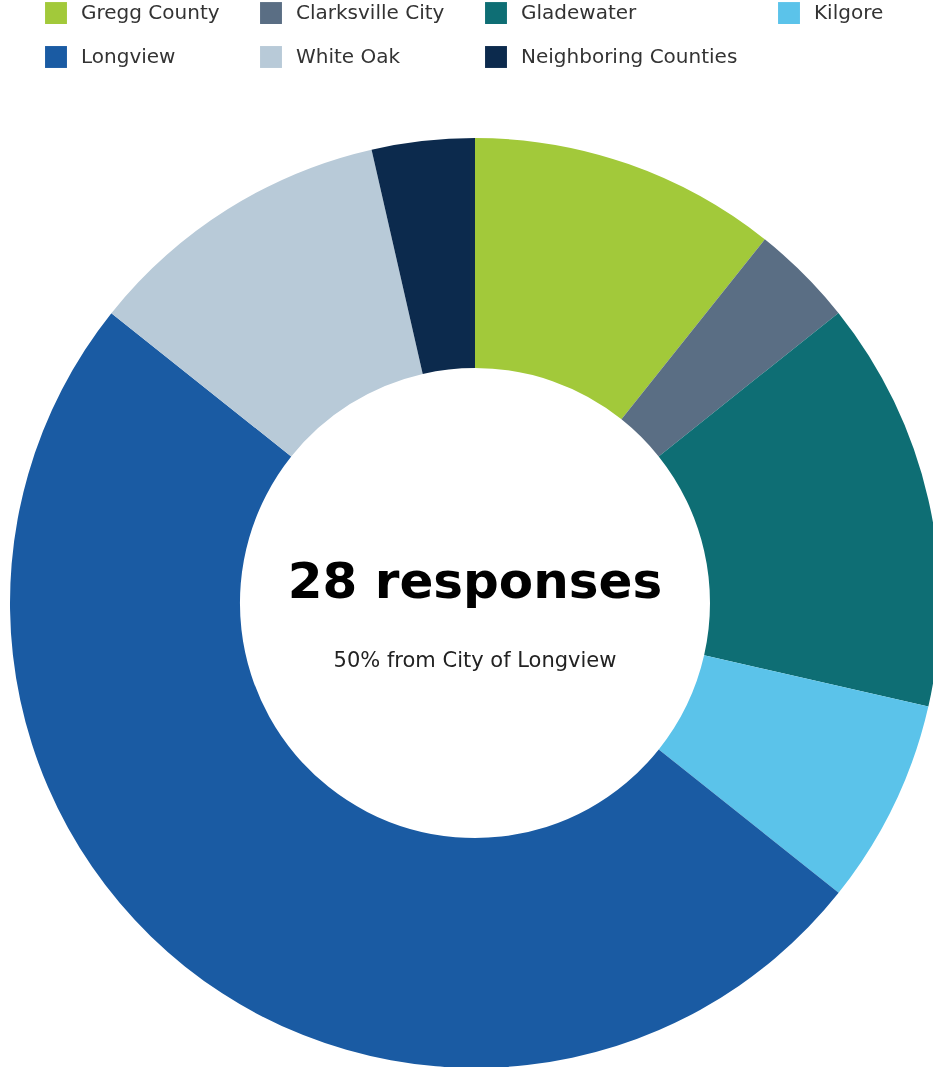 This screenshot has width=933, height=1067. What do you see at coordinates (475, 581) in the screenshot?
I see `text: 28 responses` at bounding box center [475, 581].